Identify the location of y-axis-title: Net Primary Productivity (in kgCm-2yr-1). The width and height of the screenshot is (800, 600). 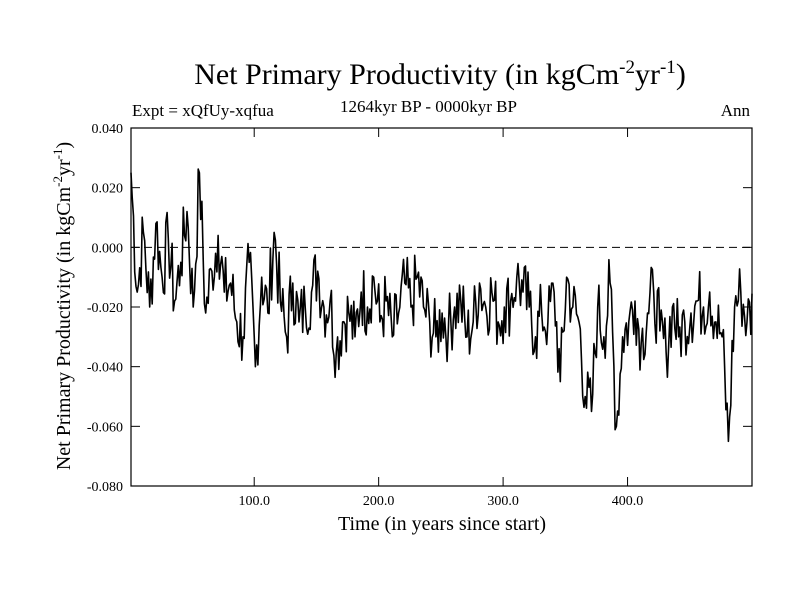
(62, 306).